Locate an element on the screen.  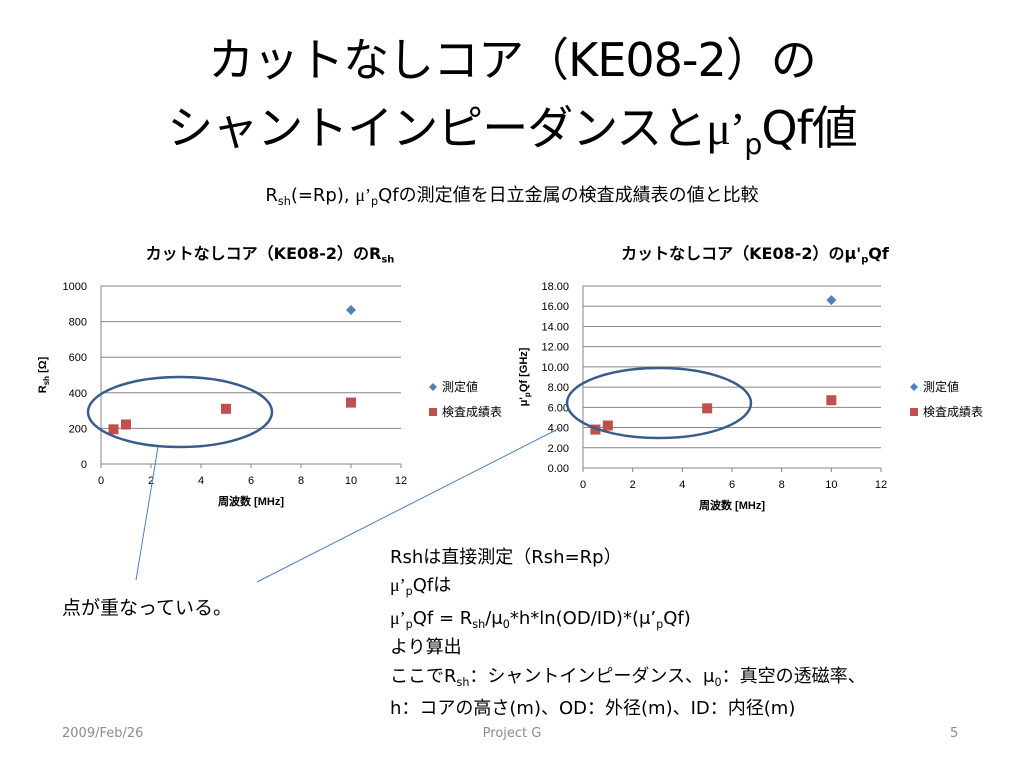
note3-a: μ’ is located at coordinates (398, 618).